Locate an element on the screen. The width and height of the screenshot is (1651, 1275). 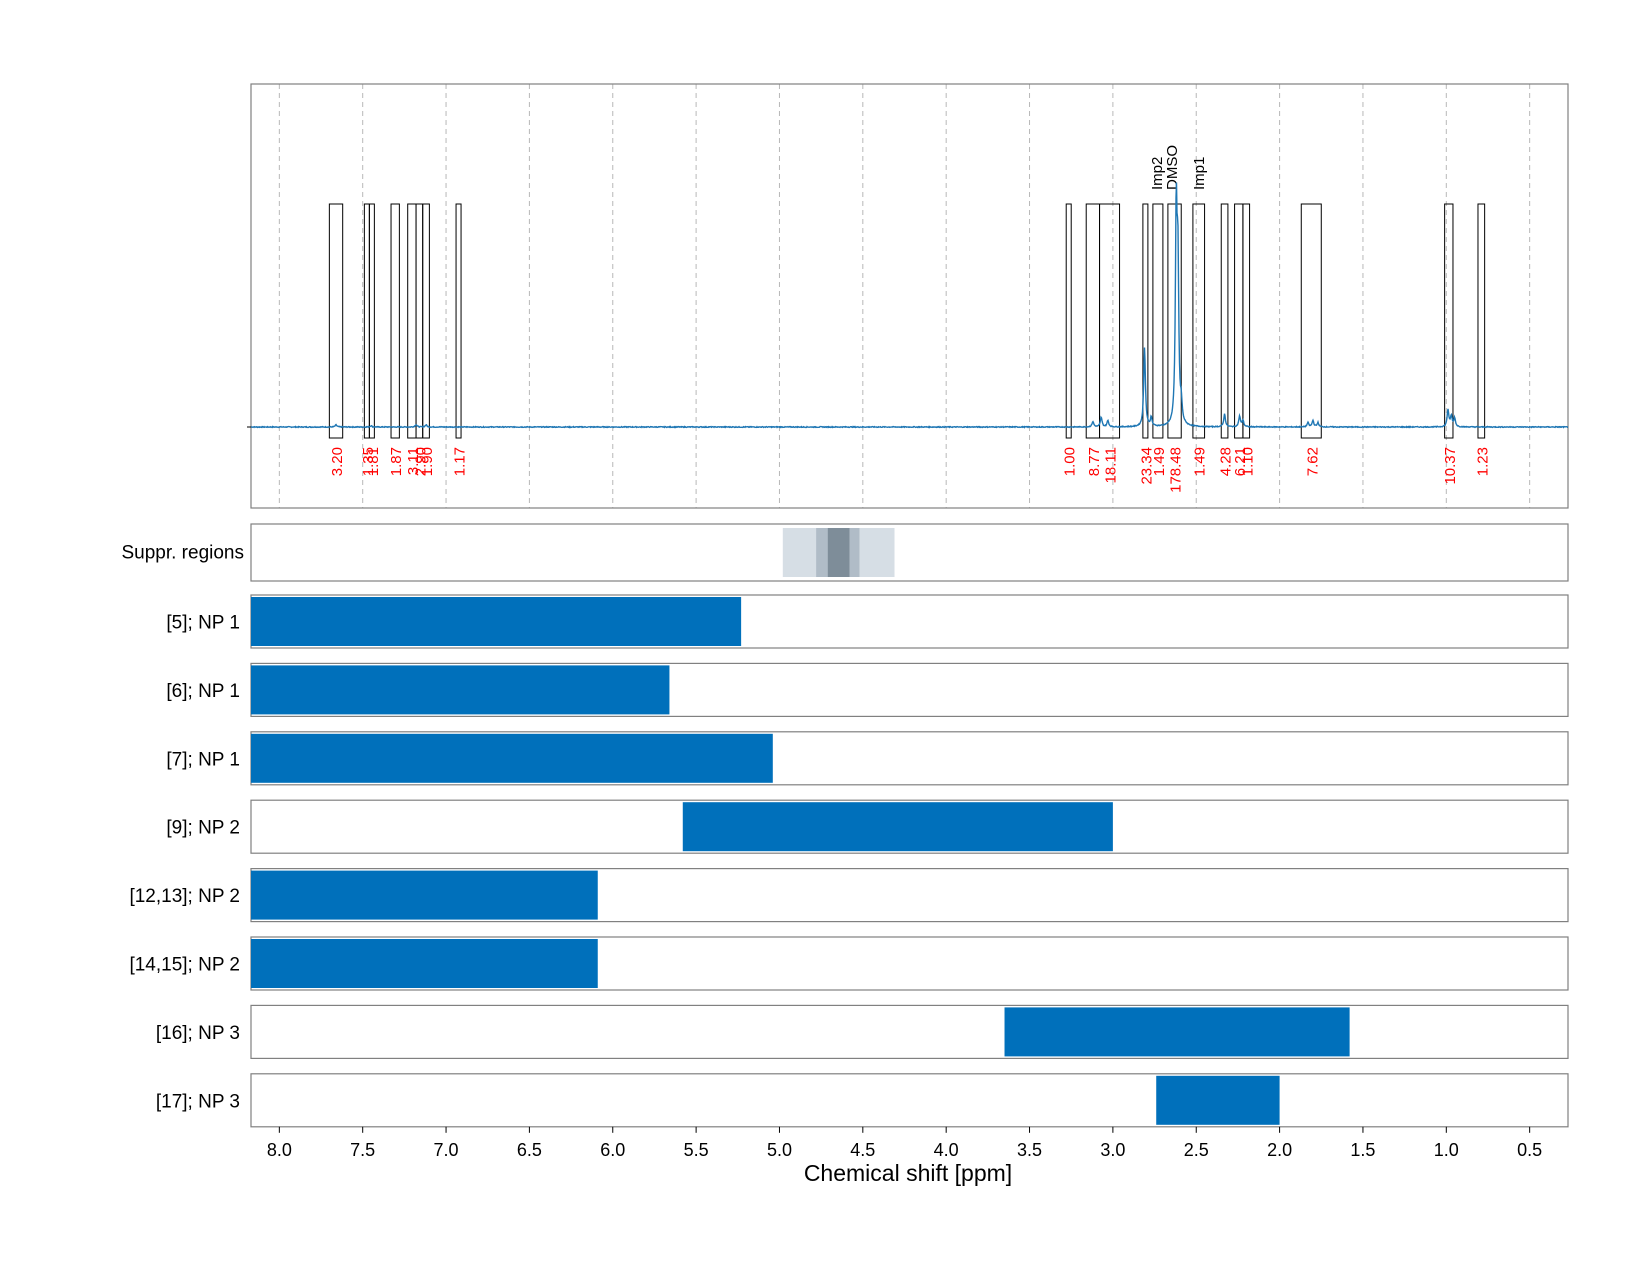
x-tick-label: 8.0 is located at coordinates (279, 1150).